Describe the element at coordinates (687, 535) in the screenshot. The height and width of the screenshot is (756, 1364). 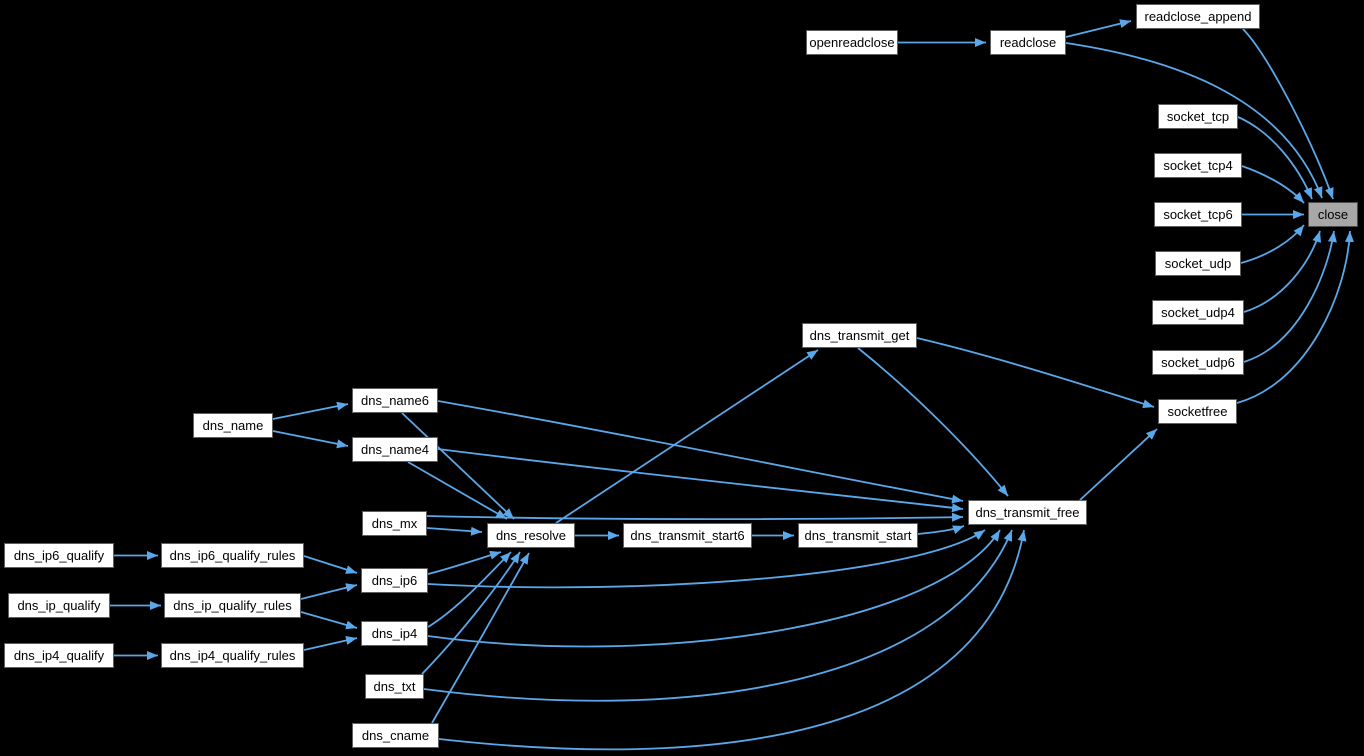
I see `node-dns_transmit_start6: dns_transmit_start6` at that location.